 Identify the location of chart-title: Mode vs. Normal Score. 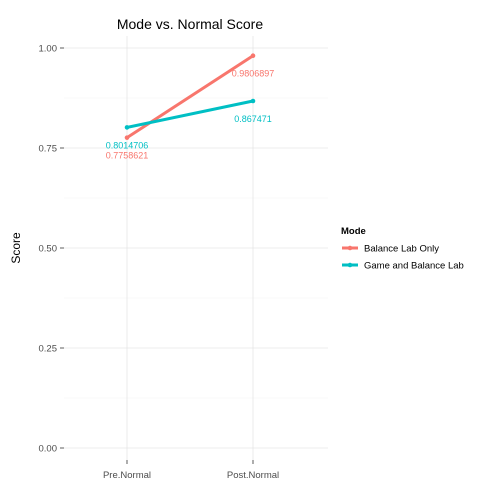
(190, 24).